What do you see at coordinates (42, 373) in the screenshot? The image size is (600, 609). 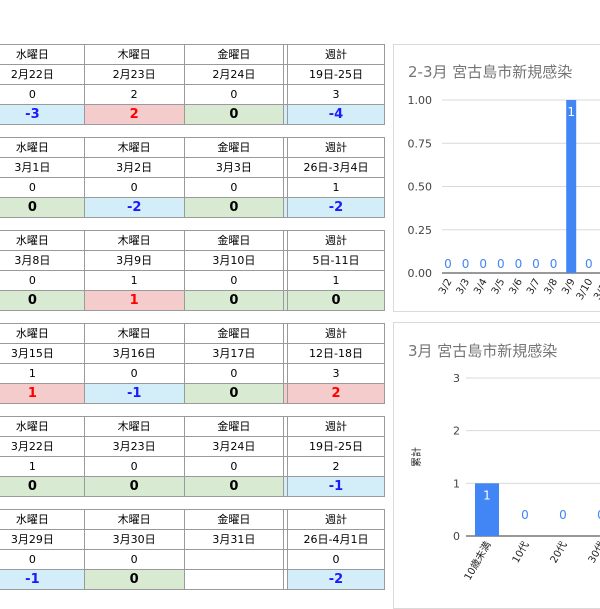 I see `count-cell: 1` at bounding box center [42, 373].